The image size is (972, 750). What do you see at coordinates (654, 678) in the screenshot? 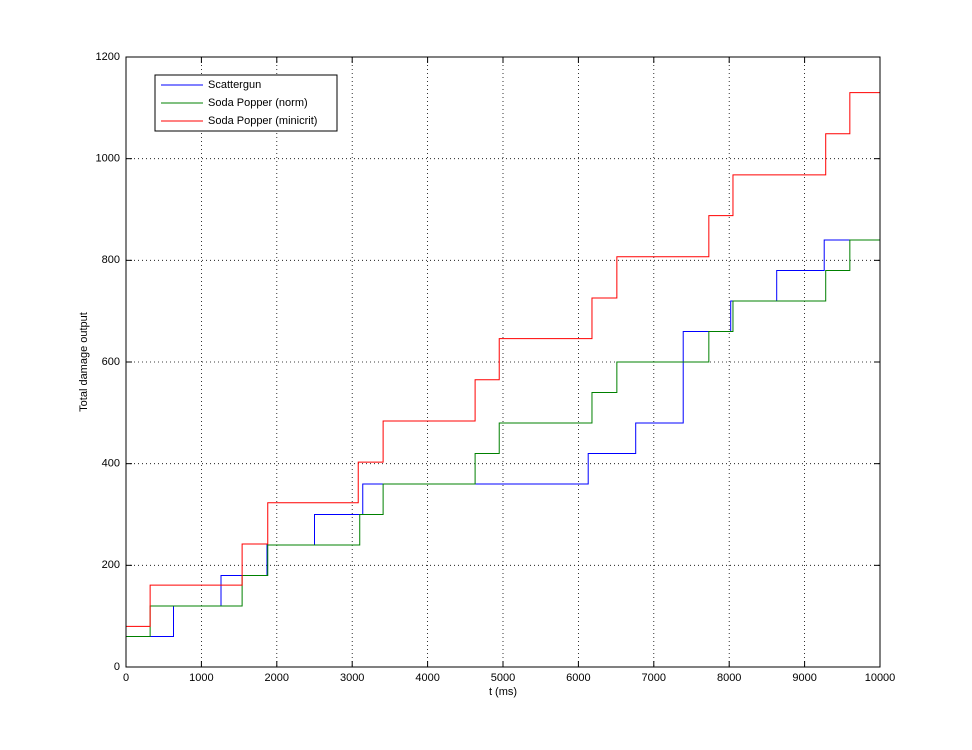
I see `x-tick-label: 7000` at bounding box center [654, 678].